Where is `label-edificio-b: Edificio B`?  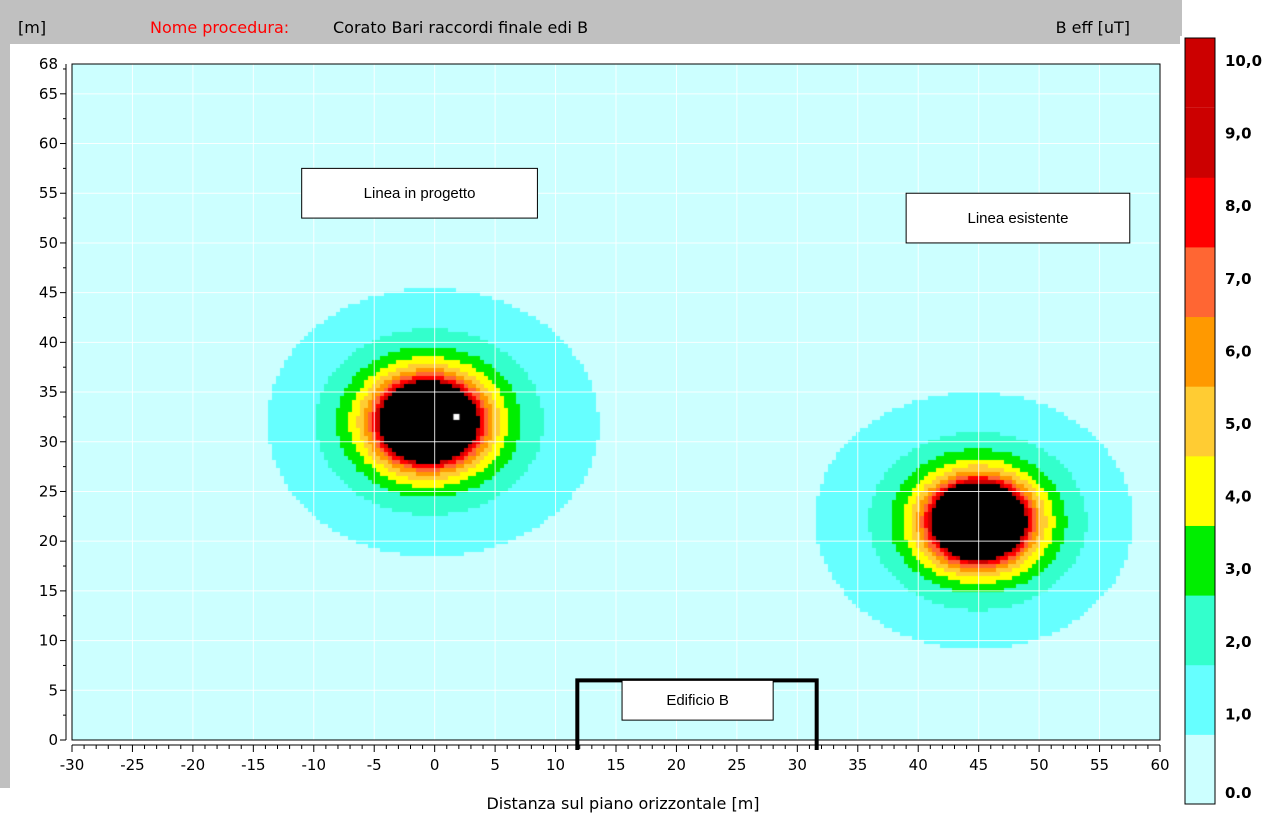
label-edificio-b: Edificio B is located at coordinates (697, 700).